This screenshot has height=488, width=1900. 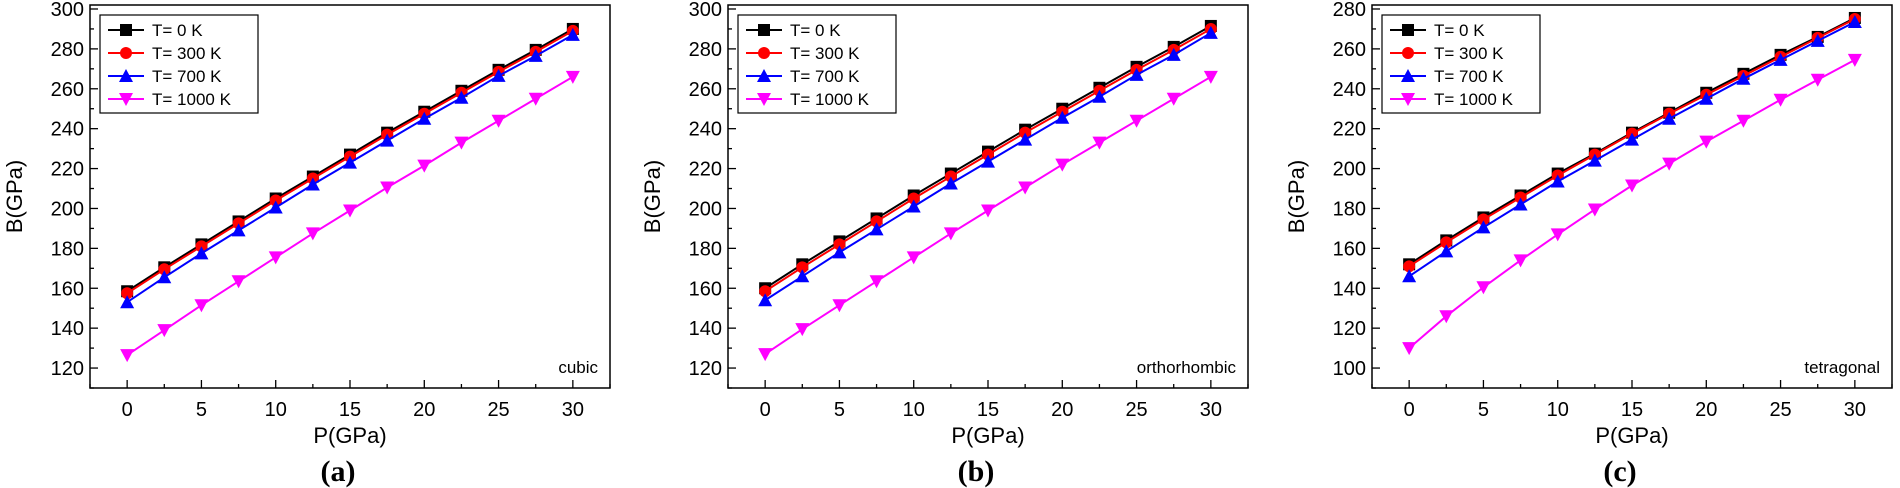 What do you see at coordinates (350, 410) in the screenshot?
I see `x-tick-label: 15` at bounding box center [350, 410].